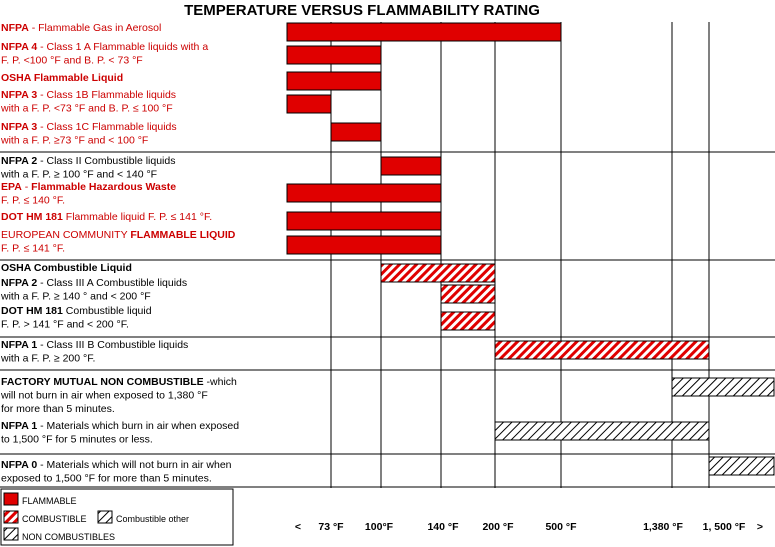 This screenshot has width=775, height=547. Describe the element at coordinates (74, 141) in the screenshot. I see `row-label: with a F. P. ≥73 °F and < 100 °F` at that location.